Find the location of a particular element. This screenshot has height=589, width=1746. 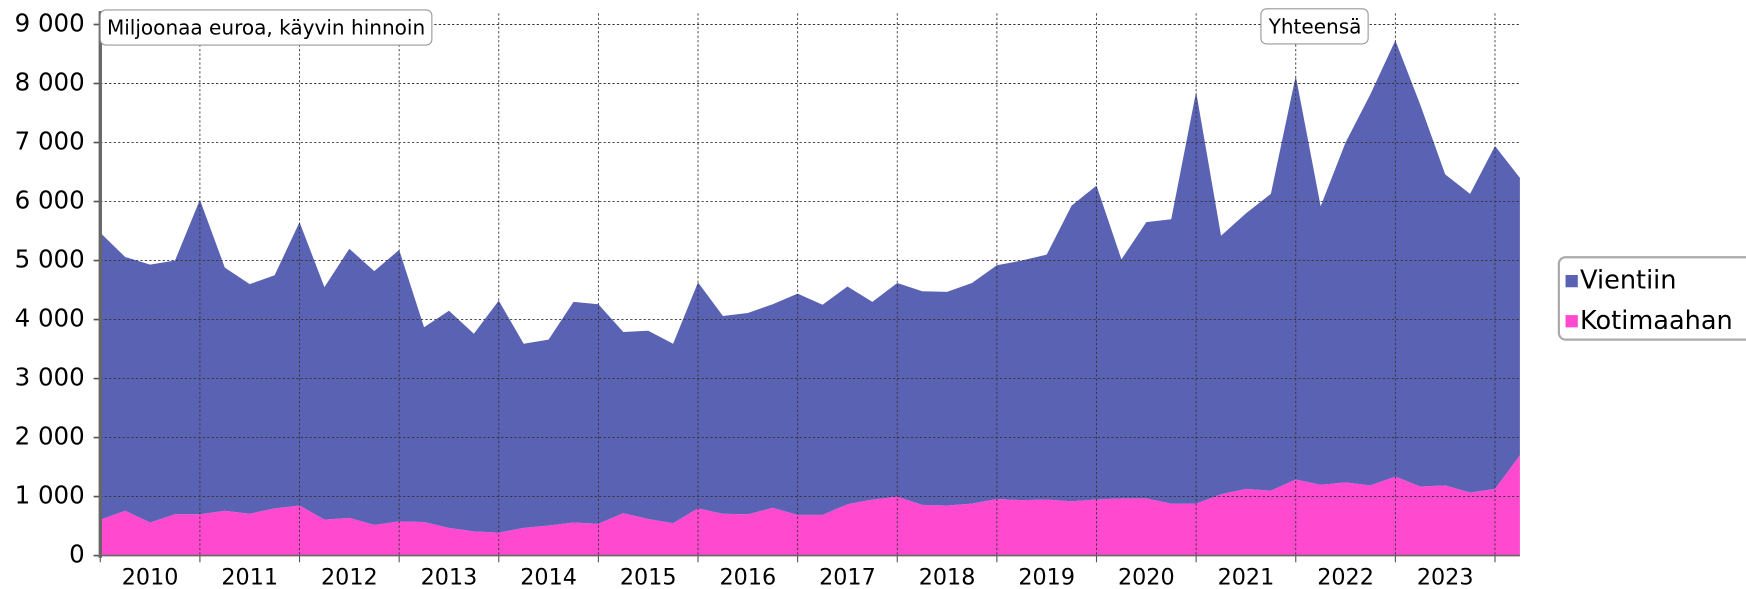

x-tick-label: 2019 is located at coordinates (1046, 576).